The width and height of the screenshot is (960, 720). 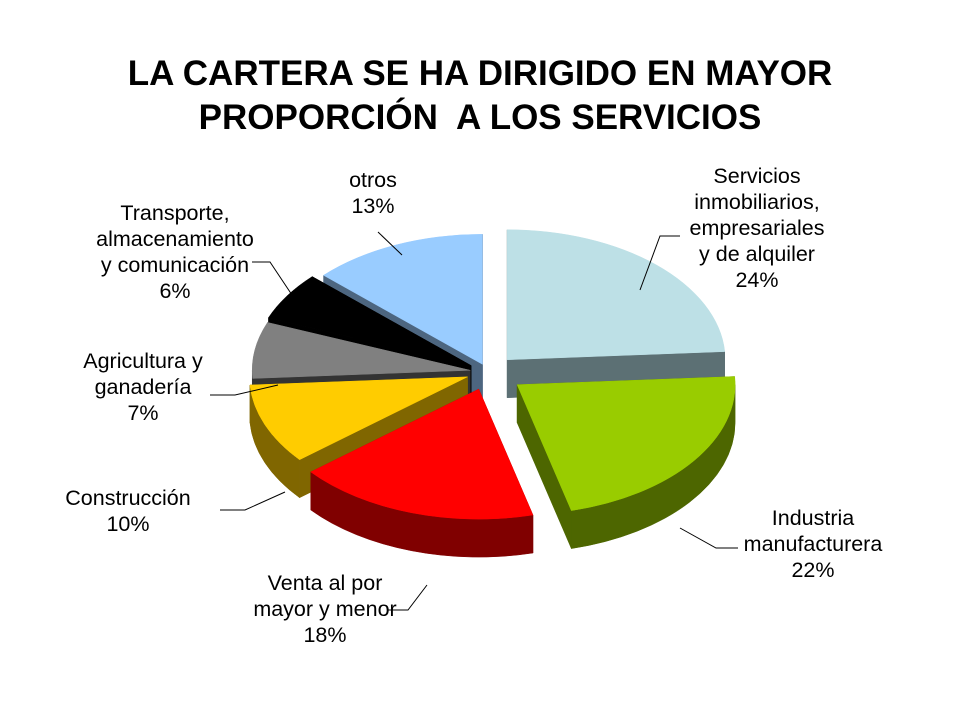 What do you see at coordinates (175, 265) in the screenshot?
I see `slice-name-line: y comunicación` at bounding box center [175, 265].